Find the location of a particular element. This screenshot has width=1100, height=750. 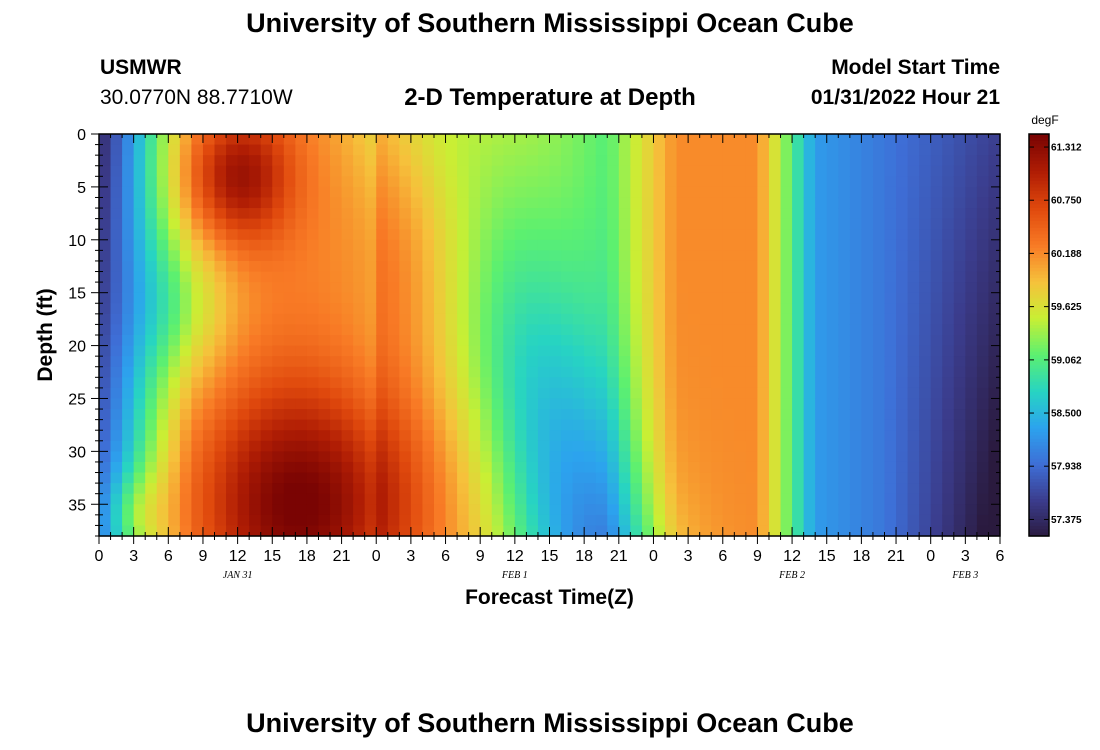

x-tick-label: 3 is located at coordinates (410, 556).